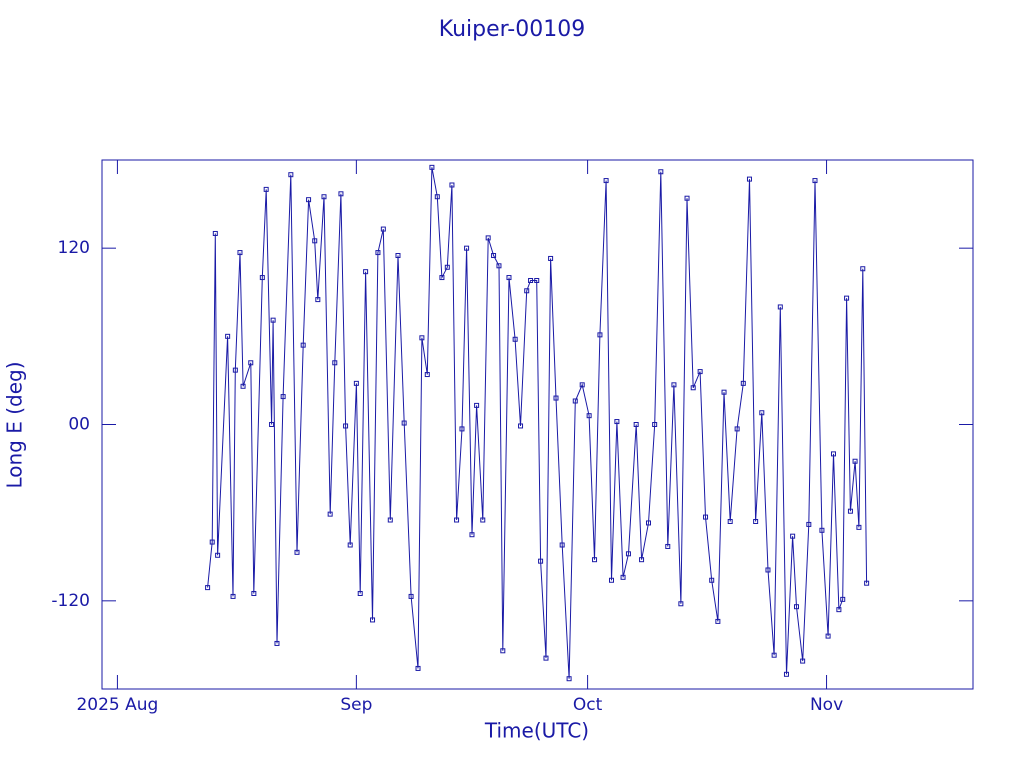  Describe the element at coordinates (356, 705) in the screenshot. I see `x-tick-label: Sep` at that location.